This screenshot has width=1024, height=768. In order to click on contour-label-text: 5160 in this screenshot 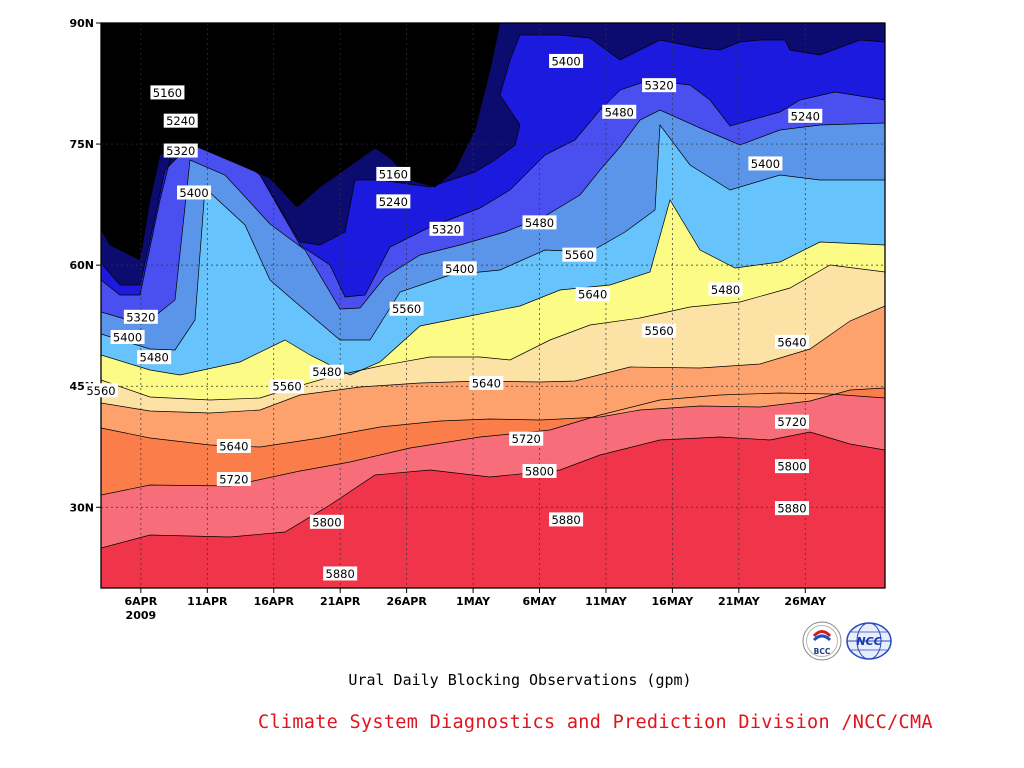, I will do `click(393, 174)`.